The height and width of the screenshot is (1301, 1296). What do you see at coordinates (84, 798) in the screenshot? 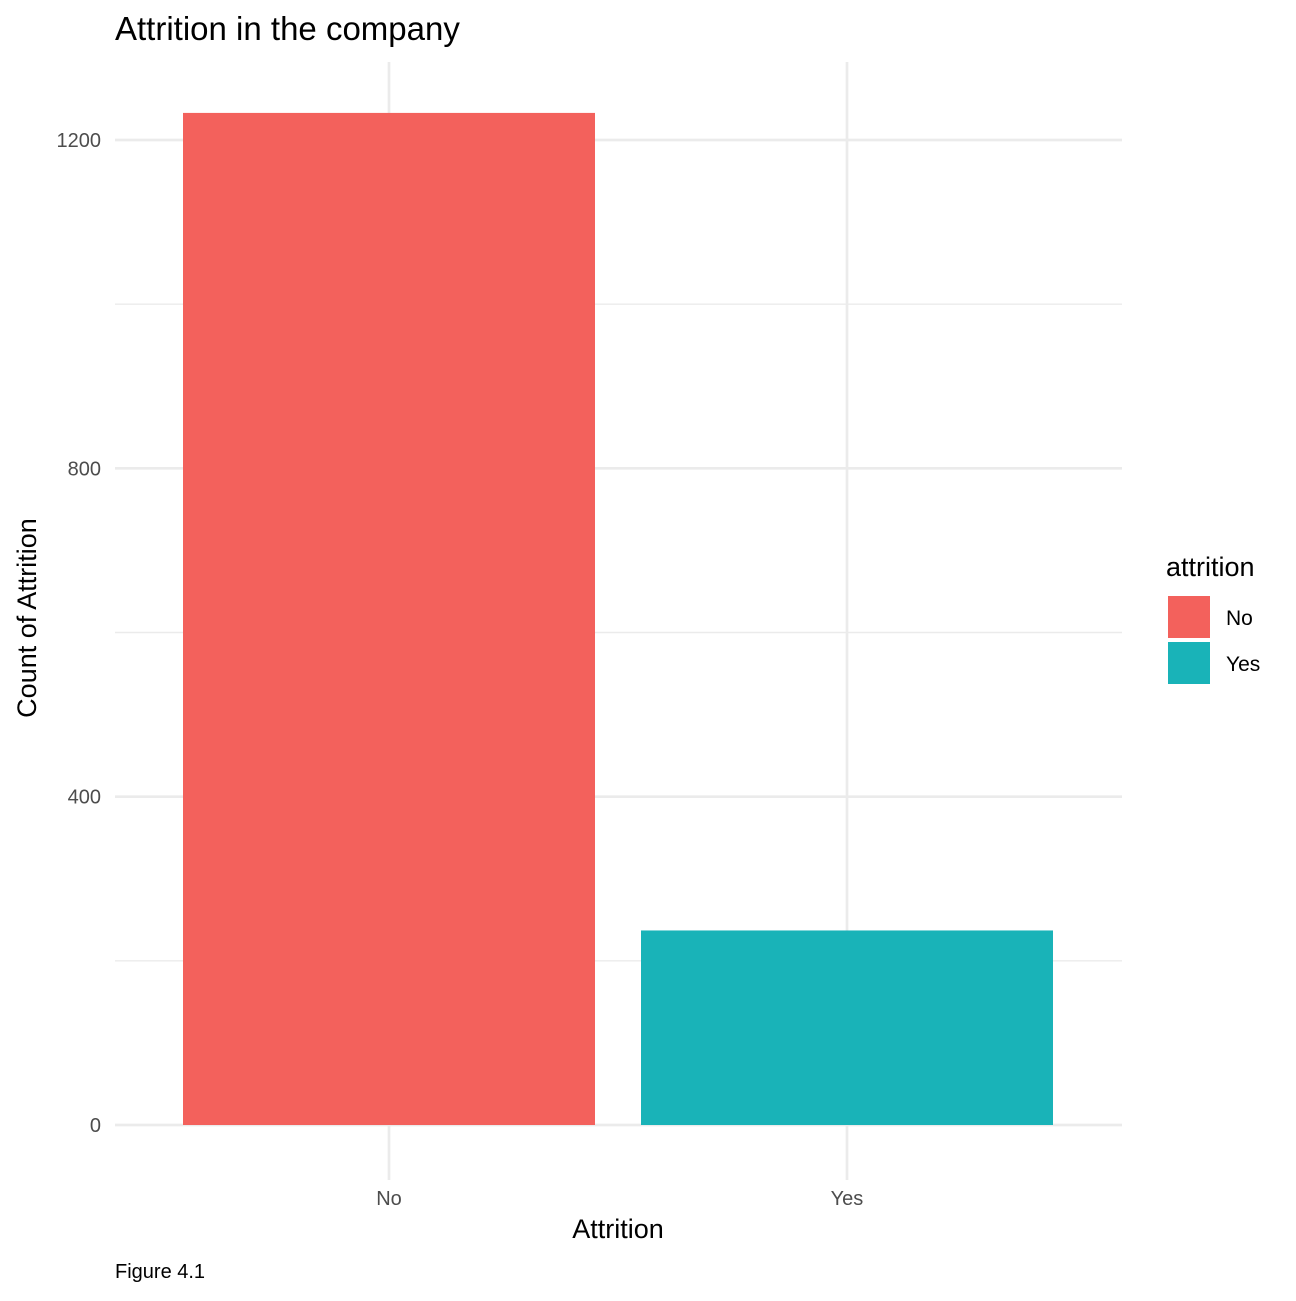
I see `y-tick-label-1: 400` at bounding box center [84, 798].